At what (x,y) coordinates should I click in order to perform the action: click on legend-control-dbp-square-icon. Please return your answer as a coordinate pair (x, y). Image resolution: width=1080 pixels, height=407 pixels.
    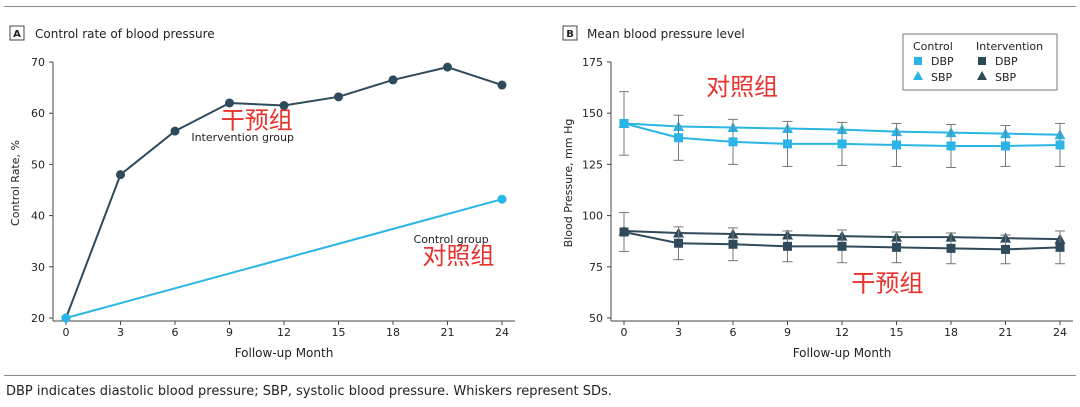
    Looking at the image, I should click on (918, 61).